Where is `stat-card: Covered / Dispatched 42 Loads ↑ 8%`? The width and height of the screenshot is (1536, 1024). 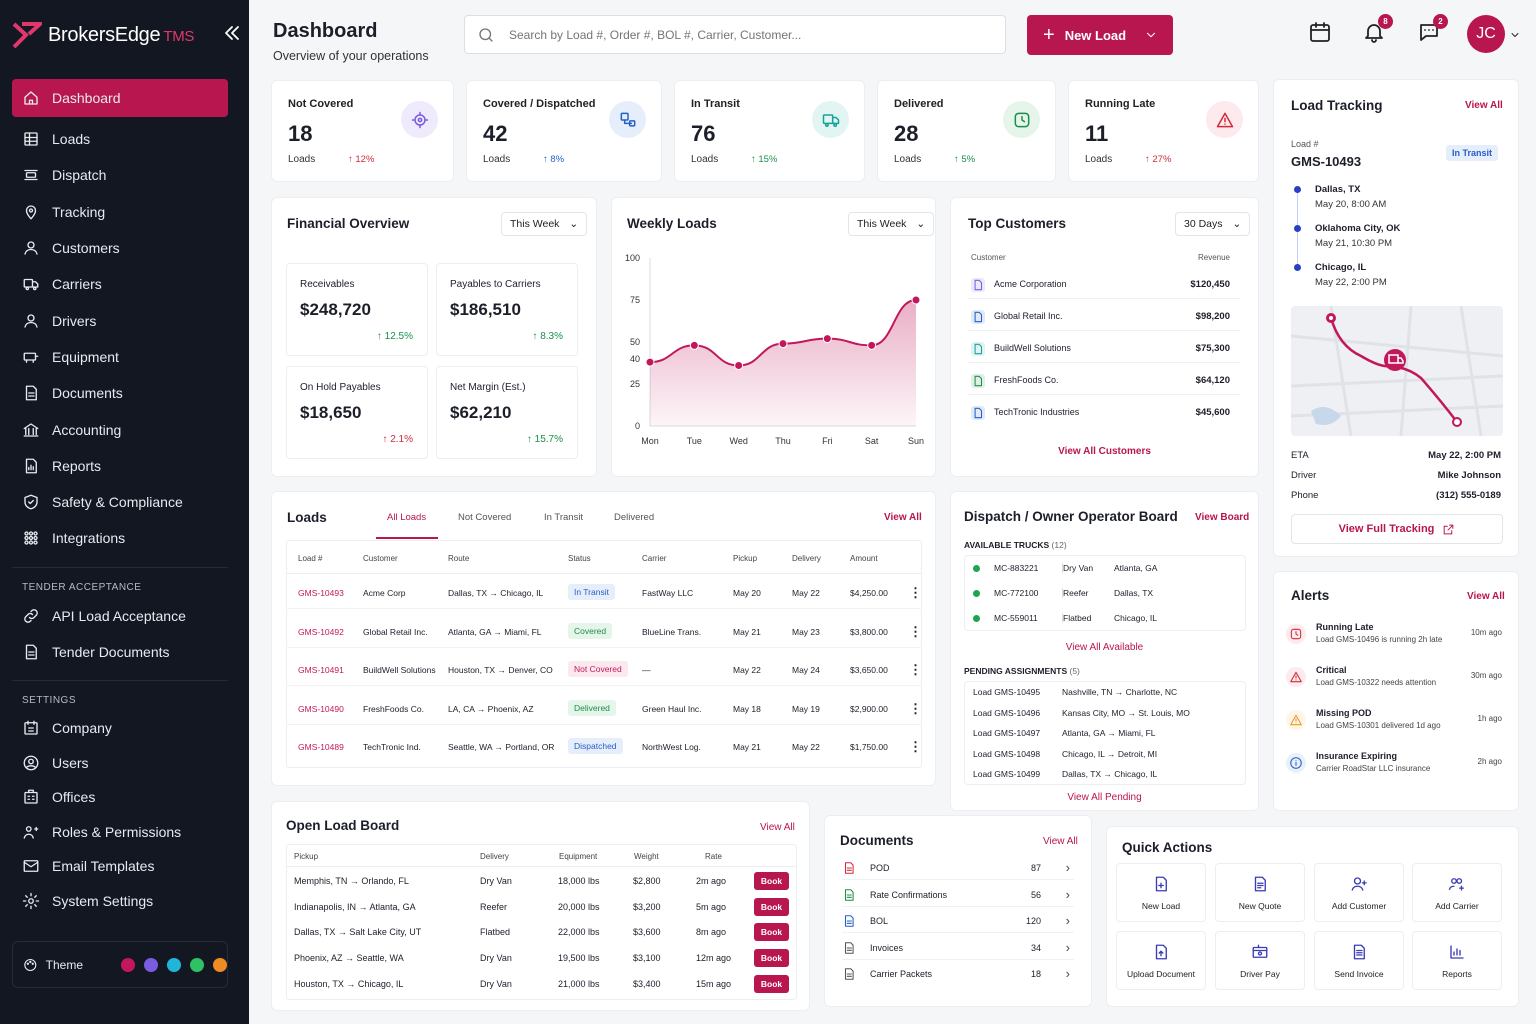 stat-card: Covered / Dispatched 42 Loads ↑ 8% is located at coordinates (564, 131).